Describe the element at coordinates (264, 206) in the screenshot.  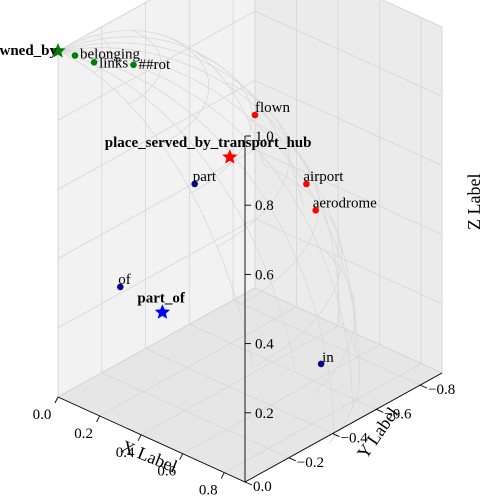
I see `z-tick-label: 0.8` at that location.